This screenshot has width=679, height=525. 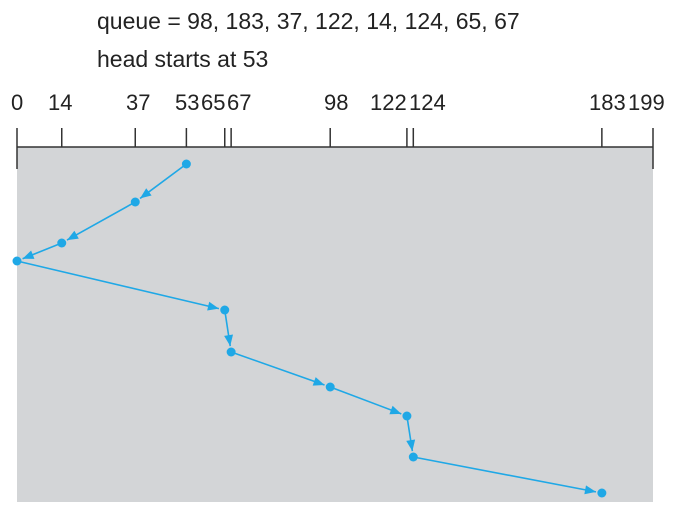 What do you see at coordinates (17, 102) in the screenshot?
I see `tick-label: 0` at bounding box center [17, 102].